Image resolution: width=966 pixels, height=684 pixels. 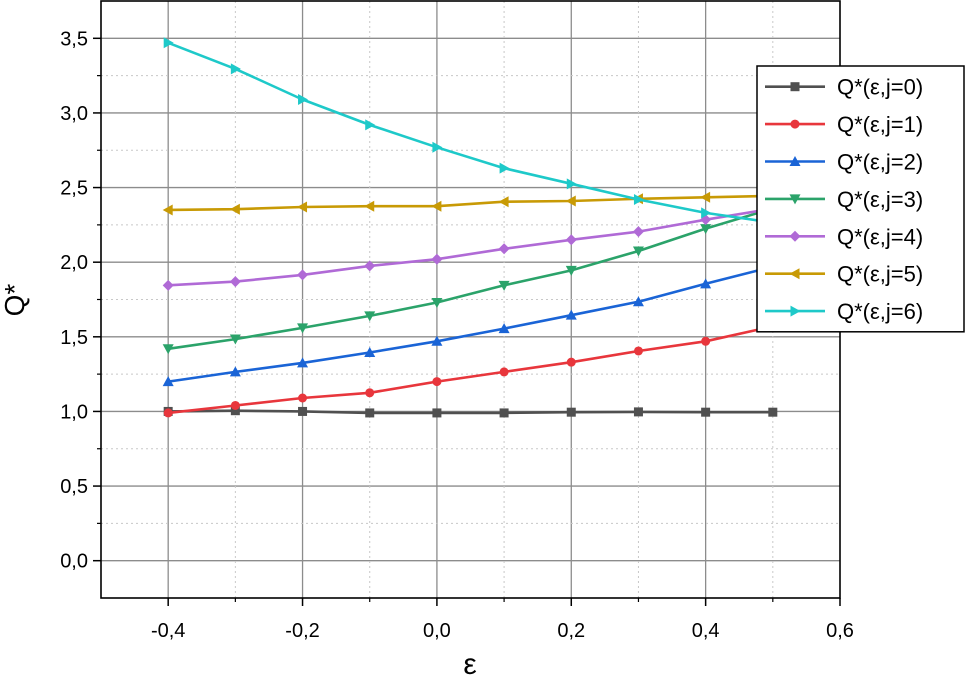 What do you see at coordinates (302, 631) in the screenshot?
I see `x-tick-label: -0,2` at bounding box center [302, 631].